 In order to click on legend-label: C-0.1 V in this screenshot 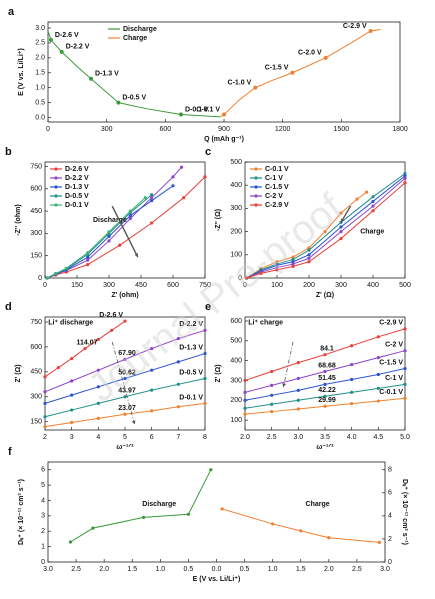, I will do `click(277, 169)`.